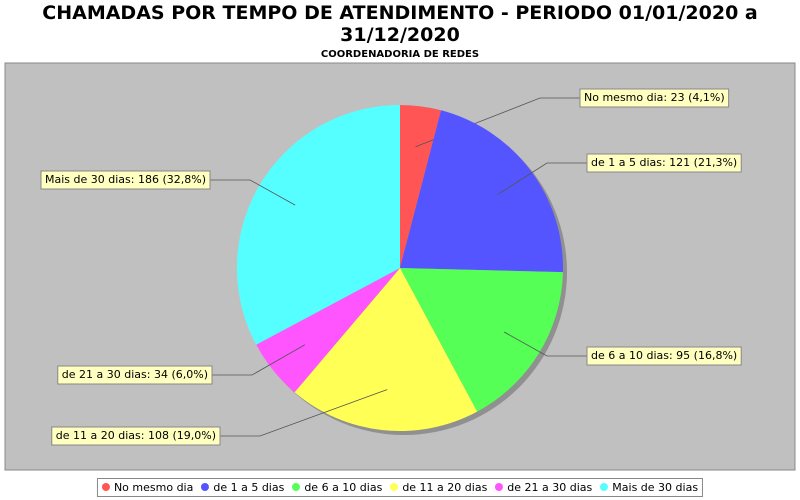  I want to click on legend-label: de 11 a 20 dias, so click(445, 487).